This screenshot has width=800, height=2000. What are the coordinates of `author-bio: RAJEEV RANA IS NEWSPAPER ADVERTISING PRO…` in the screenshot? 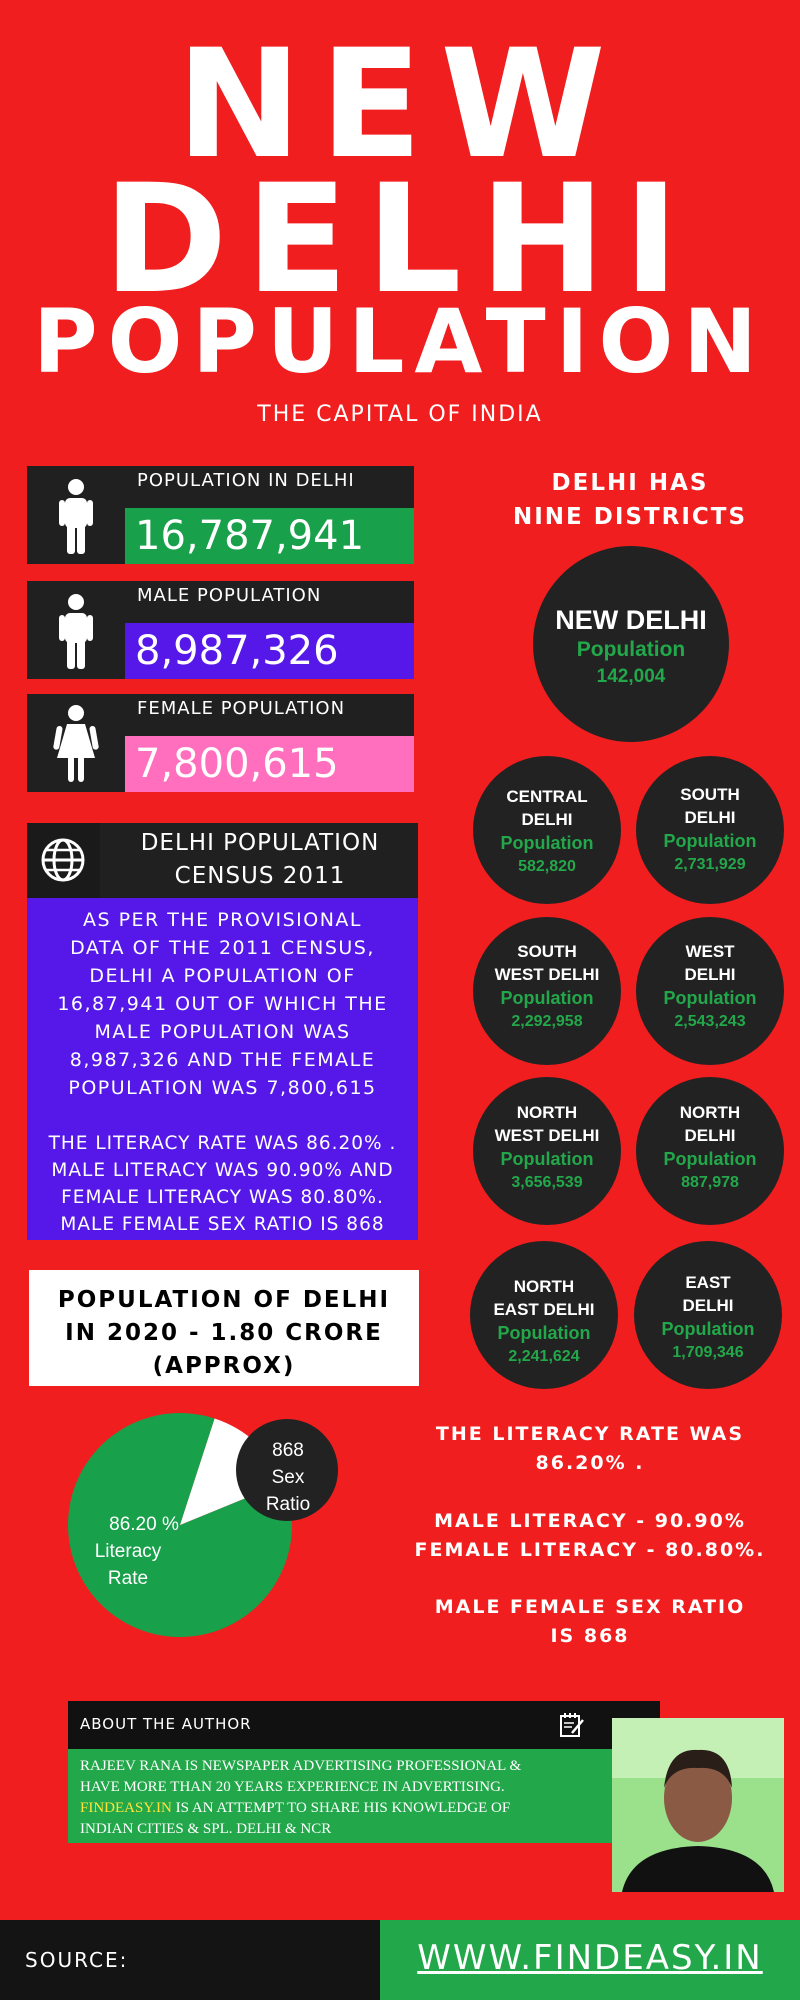 It's located at (340, 1796).